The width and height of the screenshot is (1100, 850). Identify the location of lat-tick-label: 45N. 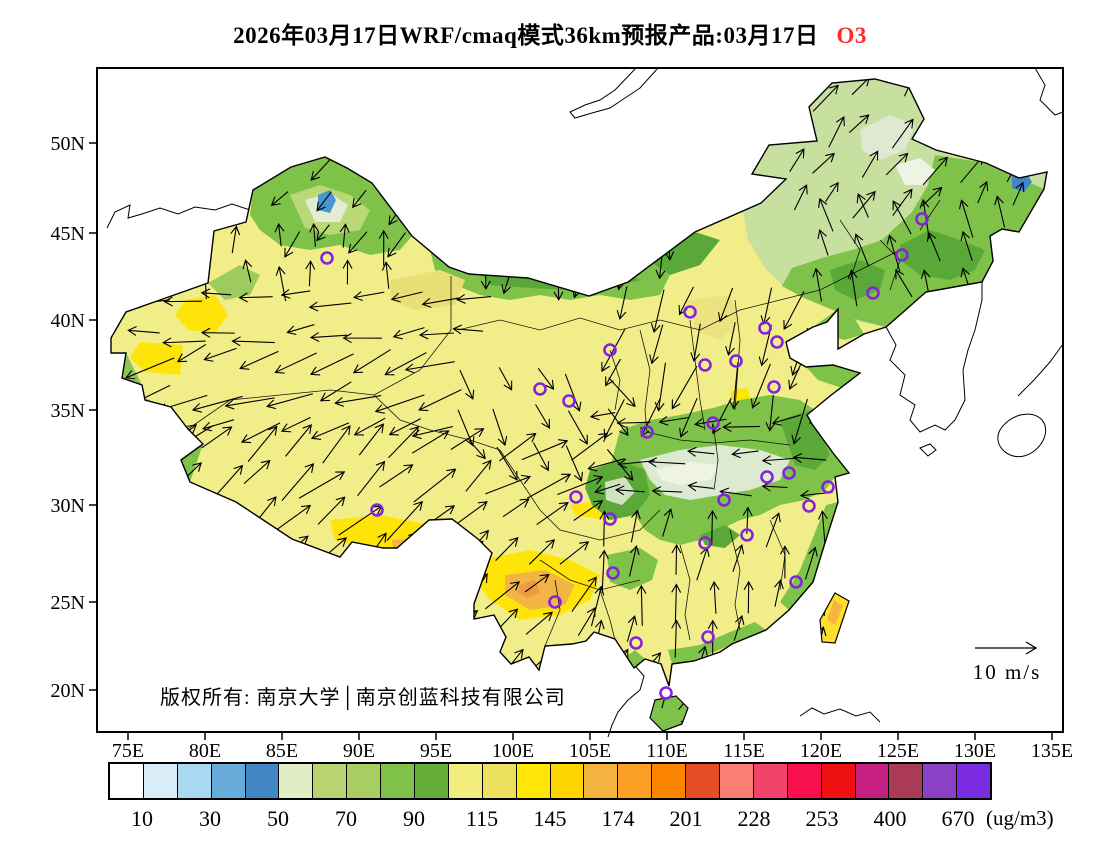
(68, 234).